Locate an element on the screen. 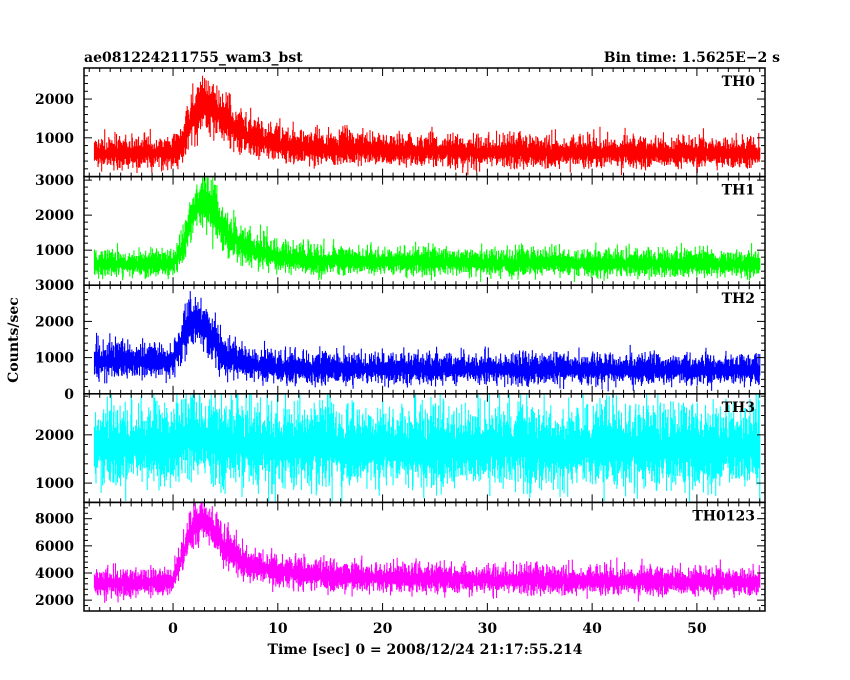  x-tick-label: 40 is located at coordinates (592, 629).